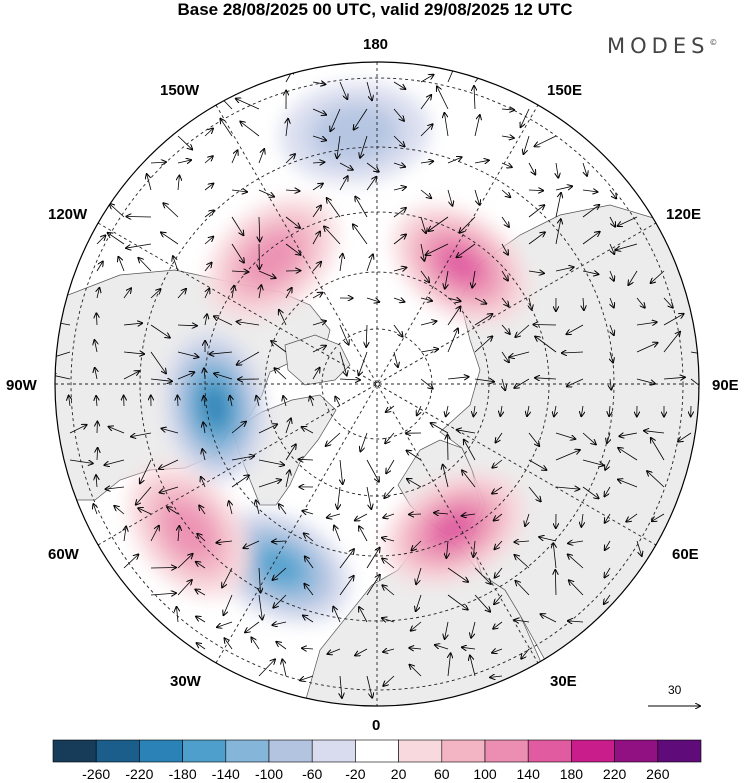  Describe the element at coordinates (188, 531) in the screenshot. I see `anomaly-greenland-positive-level` at that location.